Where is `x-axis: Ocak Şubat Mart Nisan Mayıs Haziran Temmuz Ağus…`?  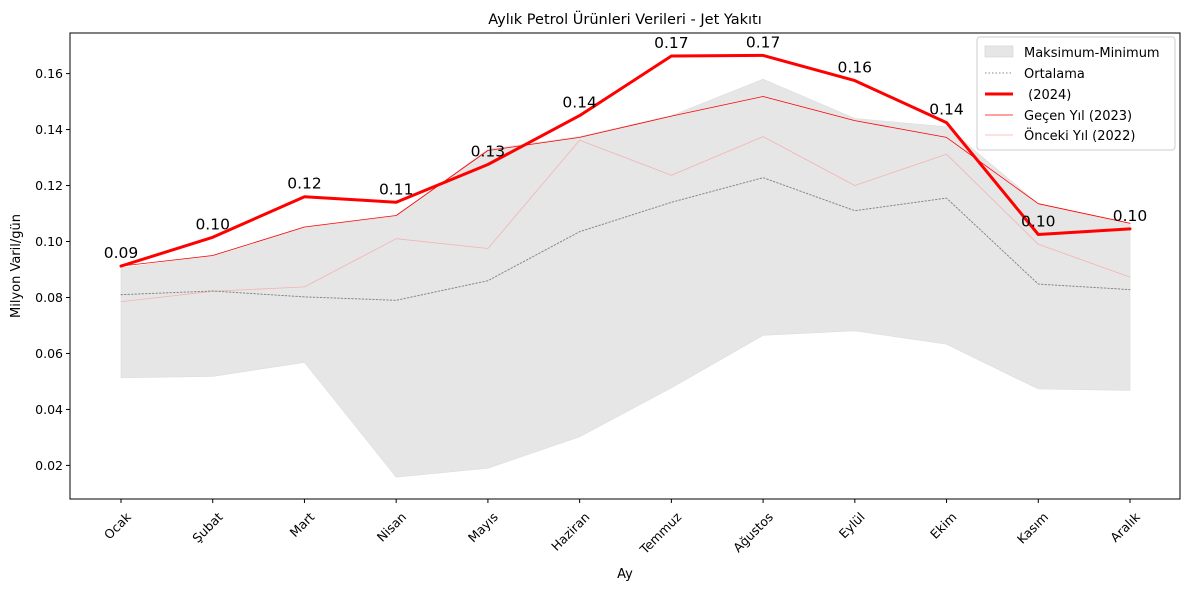 x-axis: Ocak Şubat Mart Nisan Mayıs Haziran Temmuz Ağus… is located at coordinates (622, 528).